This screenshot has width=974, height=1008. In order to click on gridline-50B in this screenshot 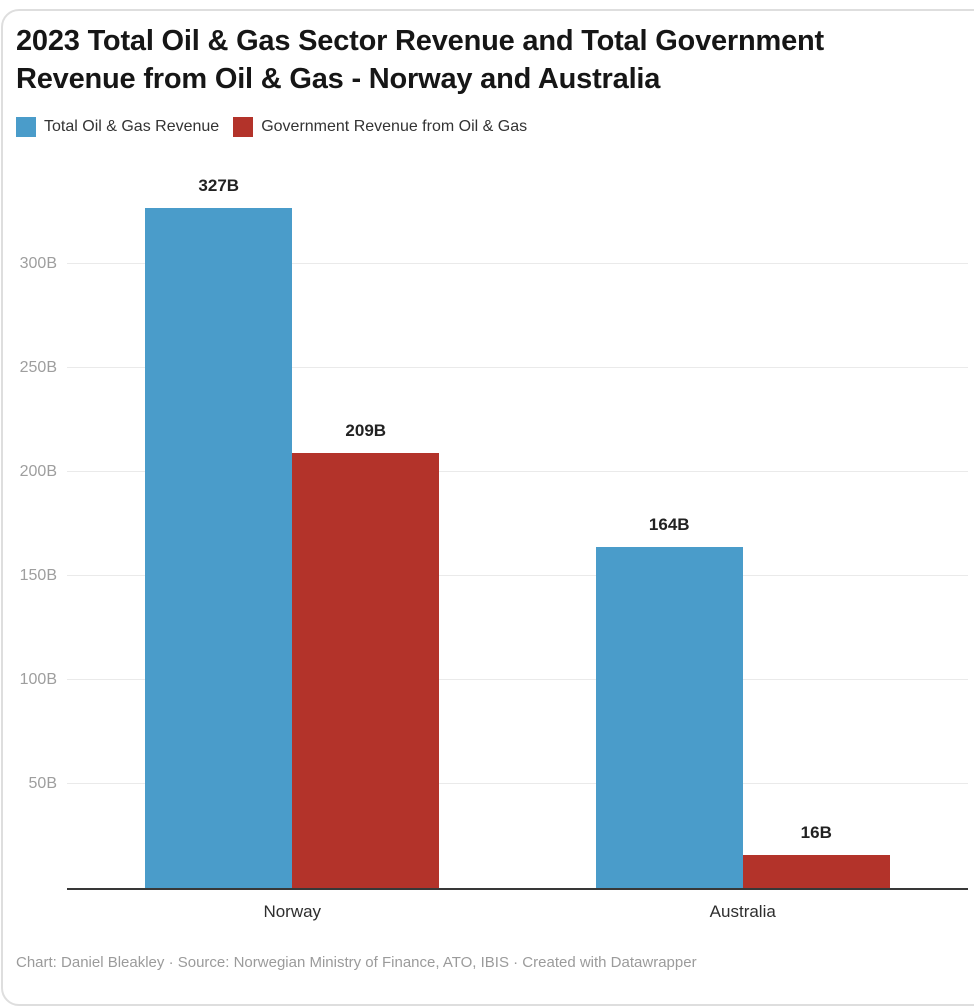, I will do `click(517, 783)`.